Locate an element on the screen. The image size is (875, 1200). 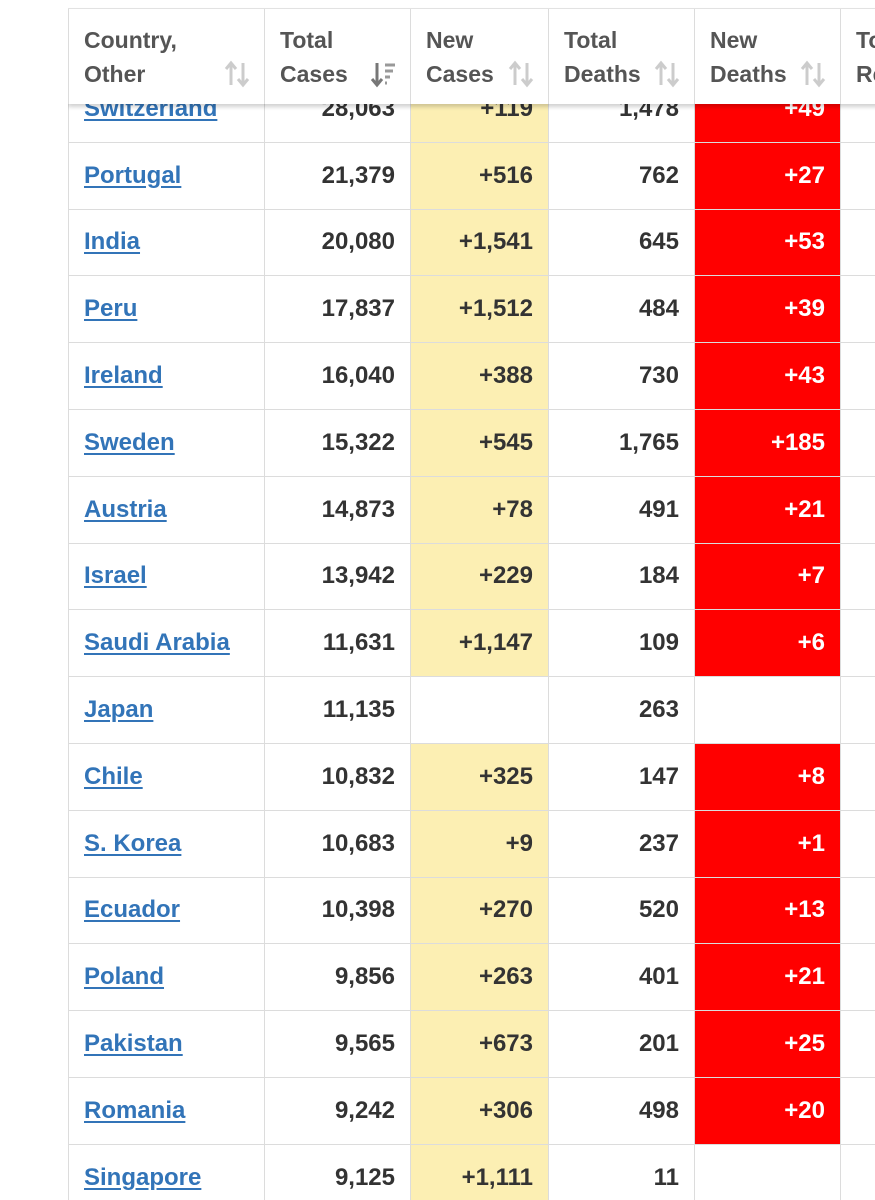
new-cases-cell: +545 is located at coordinates (479, 442).